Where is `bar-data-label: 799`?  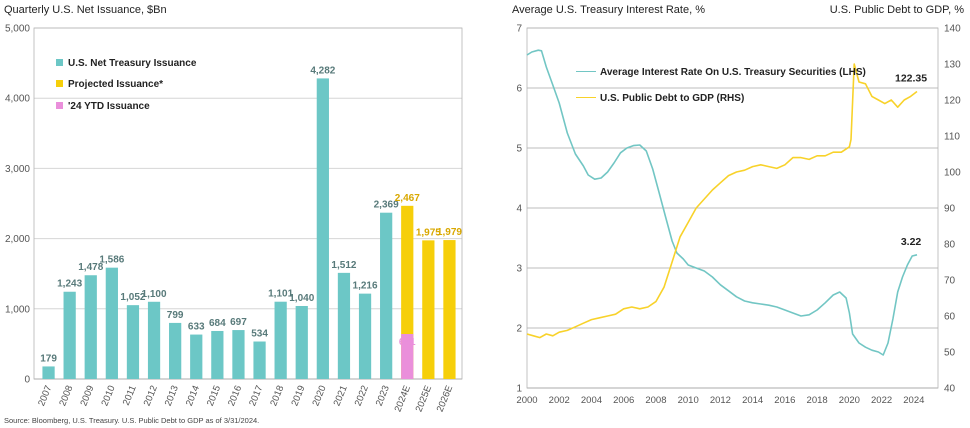 bar-data-label: 799 is located at coordinates (175, 315).